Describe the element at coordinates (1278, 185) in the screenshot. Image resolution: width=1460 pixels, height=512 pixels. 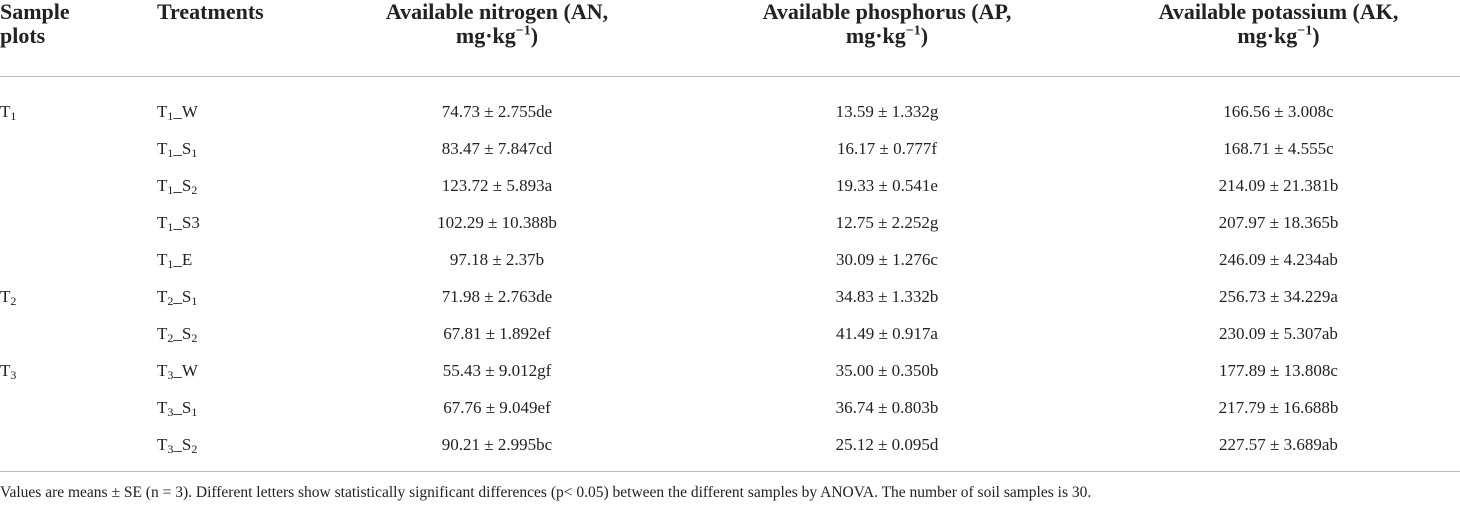
I see `ak-cell: 214.09 ± 21.381b` at that location.